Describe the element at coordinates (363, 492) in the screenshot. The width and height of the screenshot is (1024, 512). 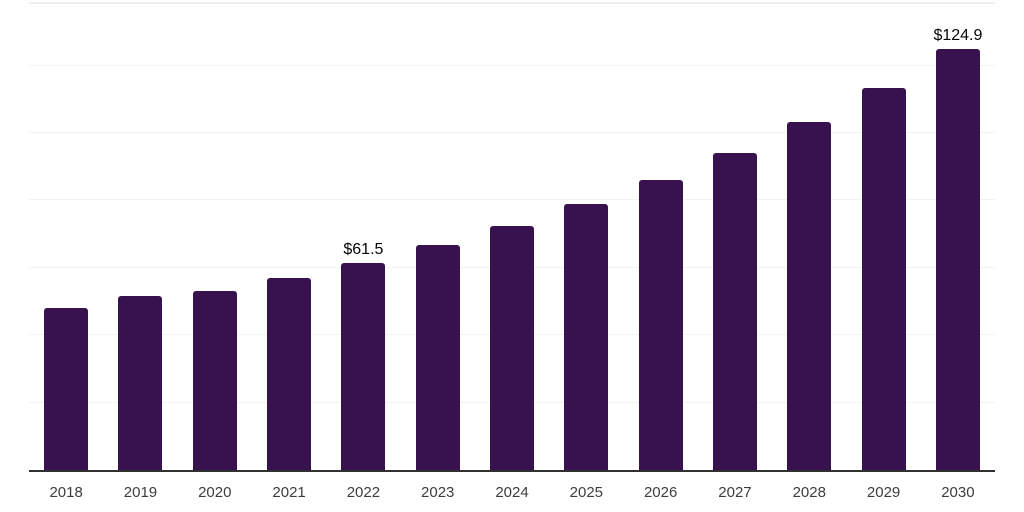
I see `x-axis-label-2022: 2022` at that location.